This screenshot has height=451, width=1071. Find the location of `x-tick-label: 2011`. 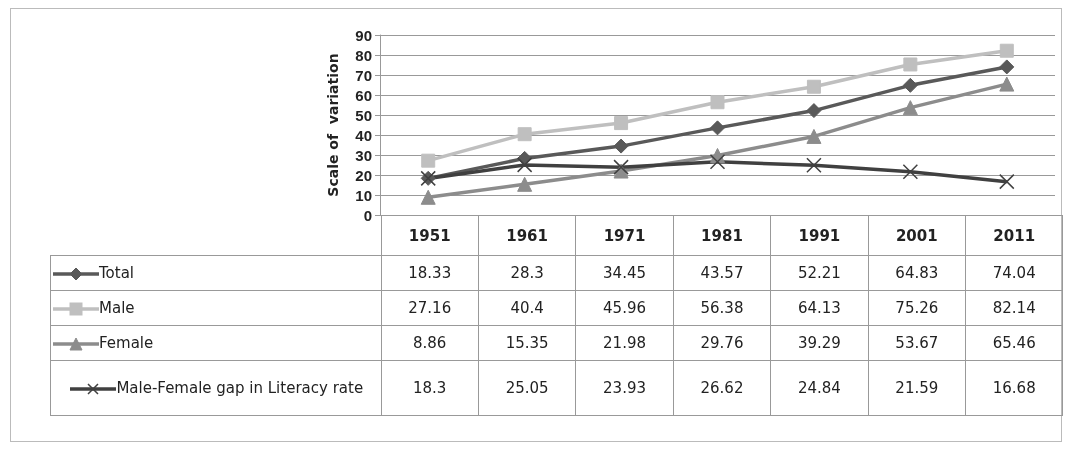

x-tick-label: 2011 is located at coordinates (1014, 235).